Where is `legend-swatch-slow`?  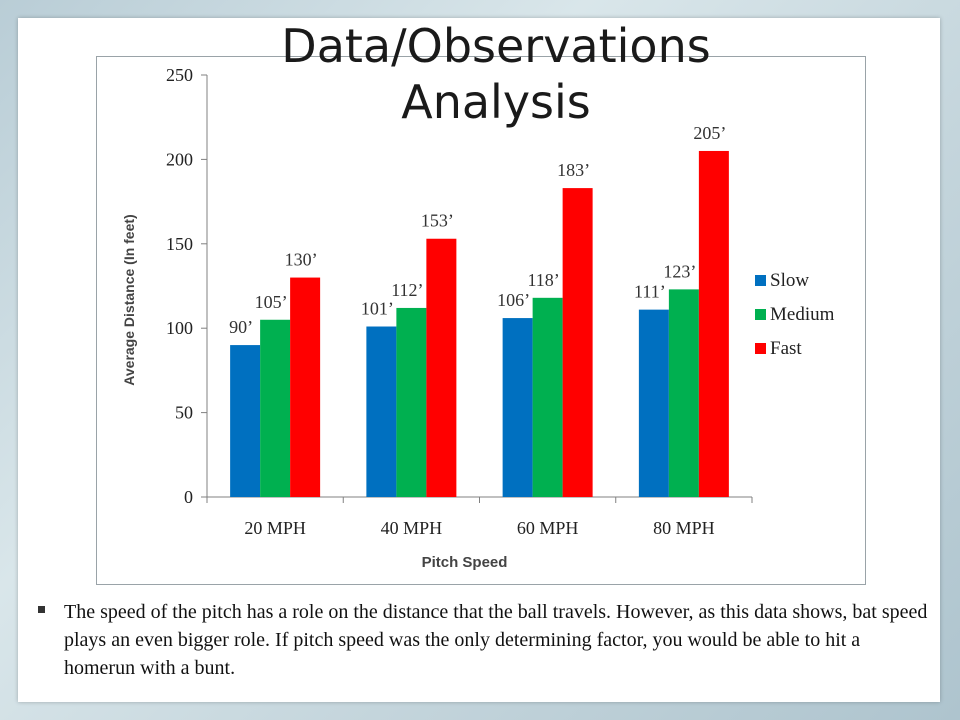 legend-swatch-slow is located at coordinates (760, 280).